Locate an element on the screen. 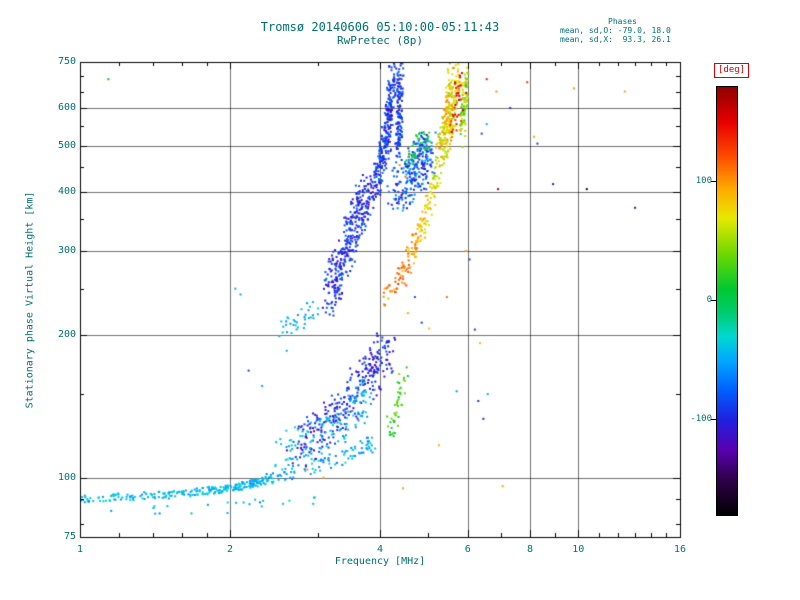 This screenshot has width=800, height=600. colorbar is located at coordinates (727, 301).